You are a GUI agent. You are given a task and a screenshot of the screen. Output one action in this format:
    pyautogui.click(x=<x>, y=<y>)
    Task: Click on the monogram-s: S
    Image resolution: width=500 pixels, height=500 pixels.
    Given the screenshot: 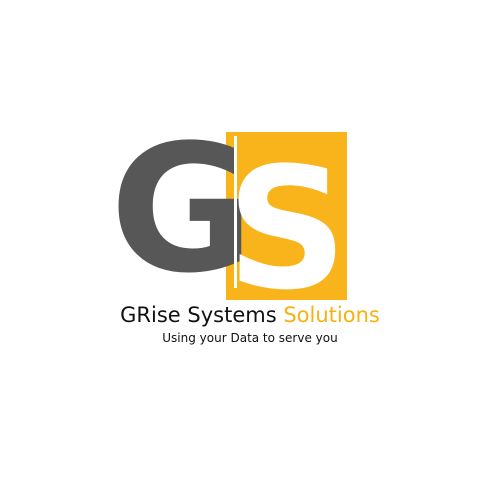 What is the action you would take?
    pyautogui.click(x=287, y=229)
    